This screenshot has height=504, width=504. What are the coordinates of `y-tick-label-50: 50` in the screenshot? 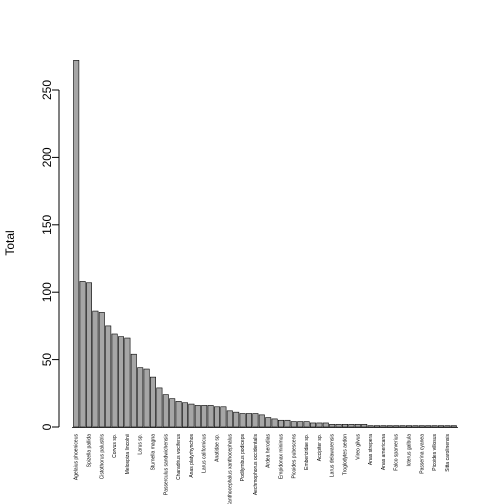 It's located at (47, 360).